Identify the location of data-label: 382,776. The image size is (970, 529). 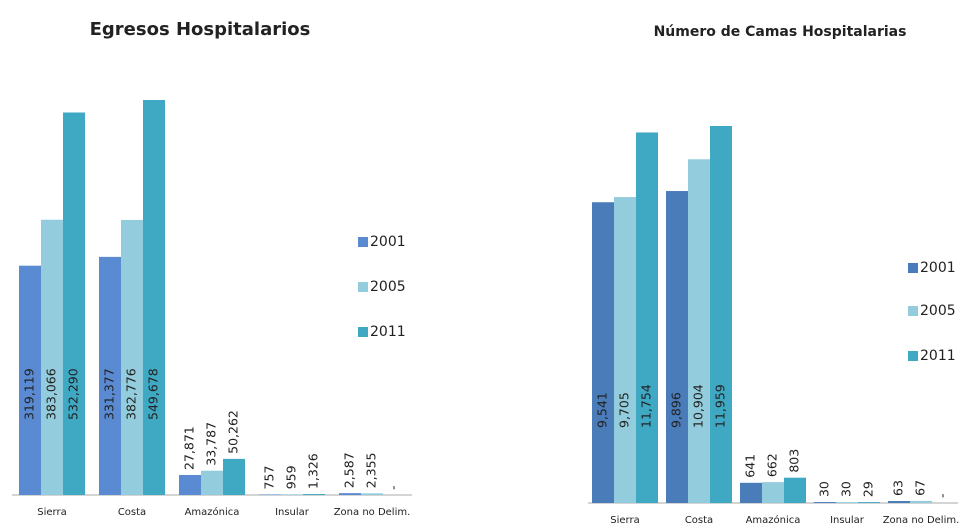
(131, 394).